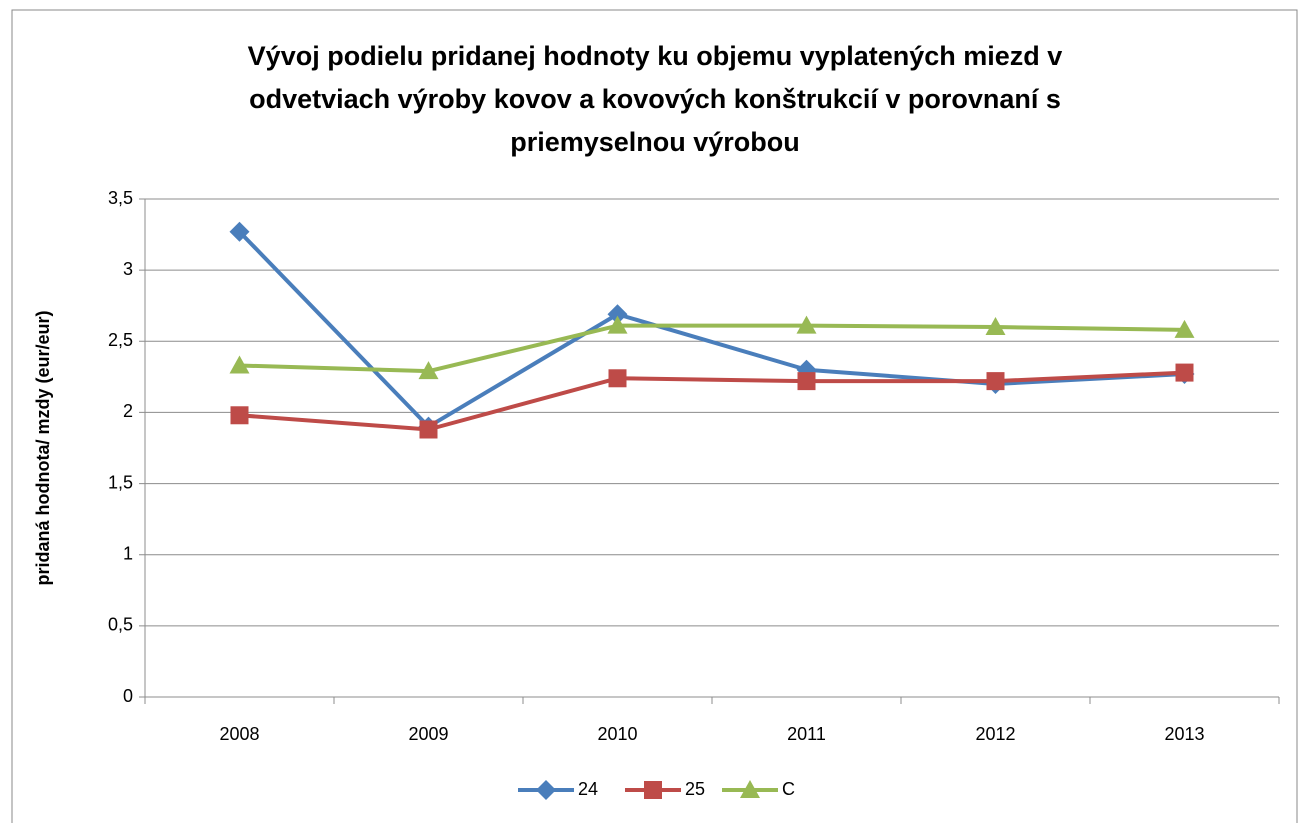  Describe the element at coordinates (120, 340) in the screenshot. I see `y-tick-label: 2,5` at that location.